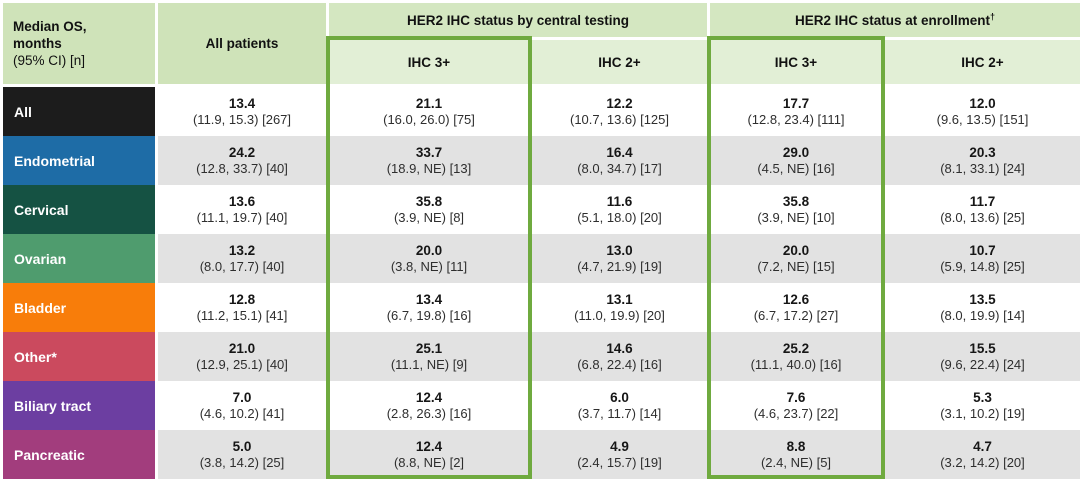 The width and height of the screenshot is (1080, 486). What do you see at coordinates (619, 62) in the screenshot?
I see `subheader-central-ihc2: IHC 2+` at bounding box center [619, 62].